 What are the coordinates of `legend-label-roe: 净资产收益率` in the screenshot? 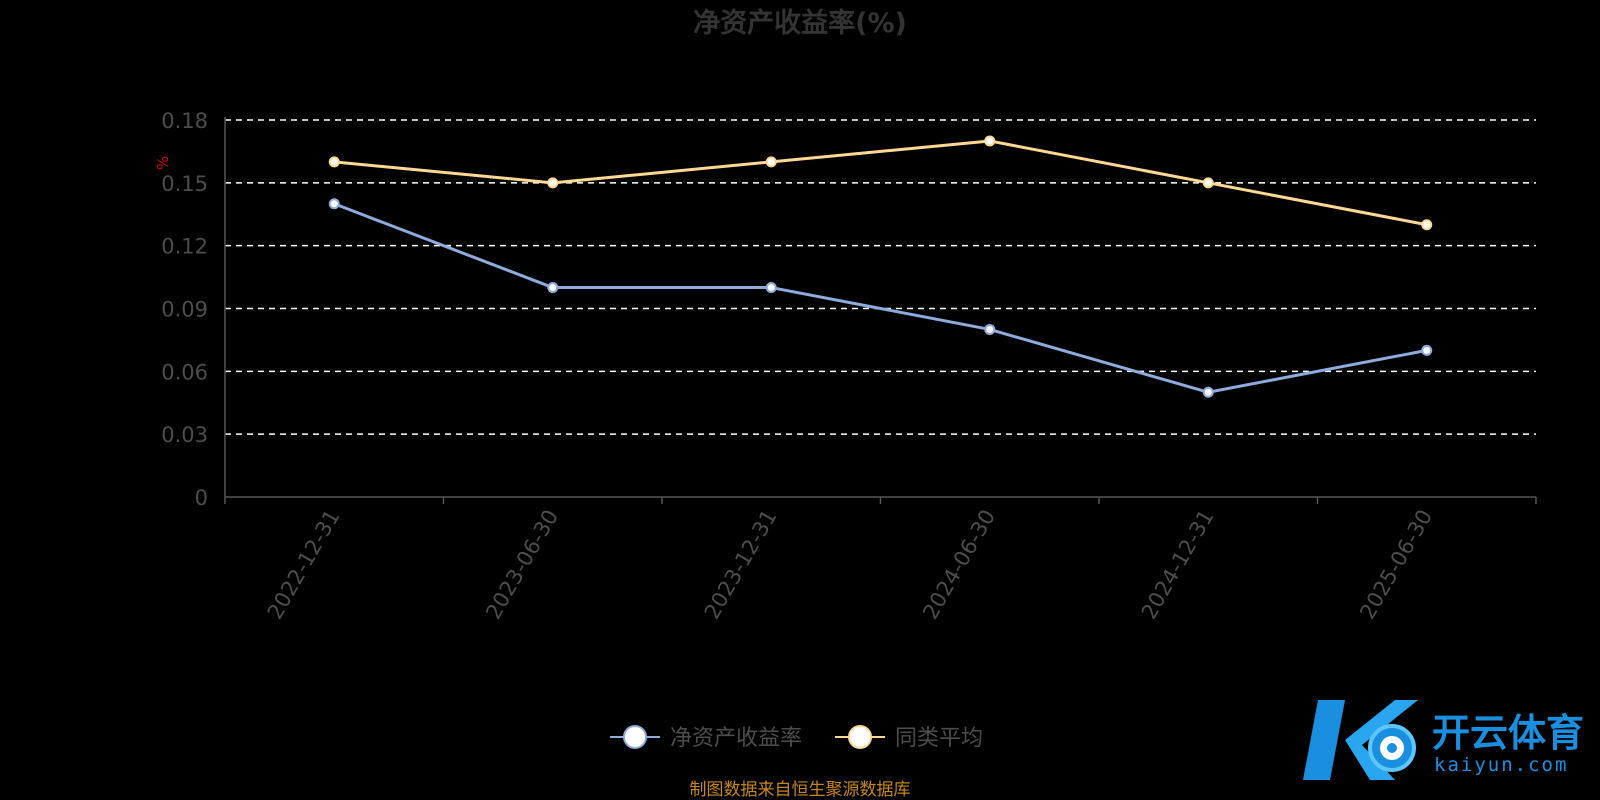 It's located at (736, 738).